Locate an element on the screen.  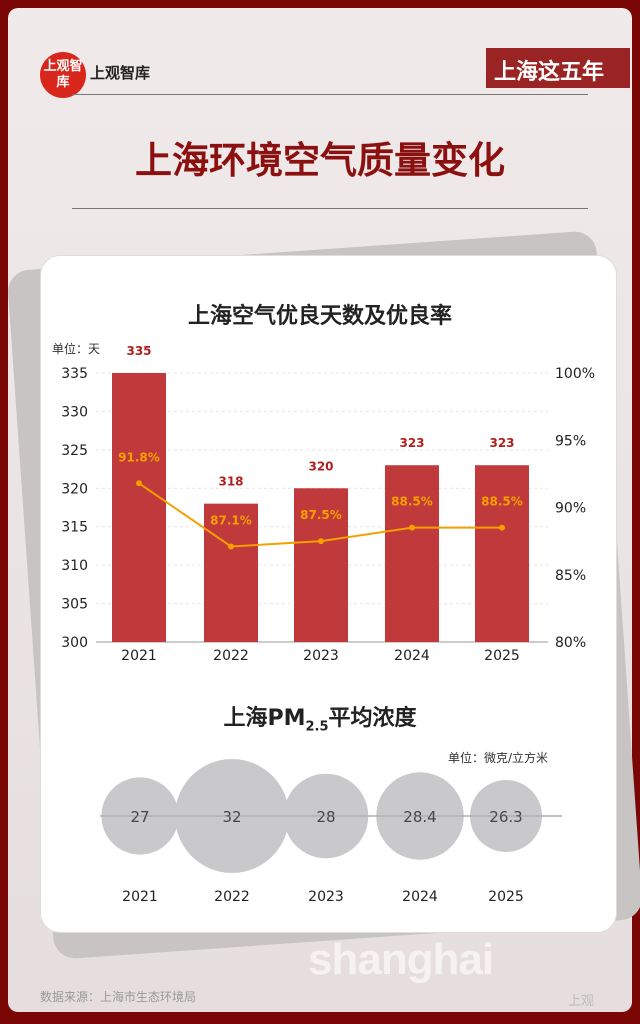
bar-label: 320 is located at coordinates (320, 466).